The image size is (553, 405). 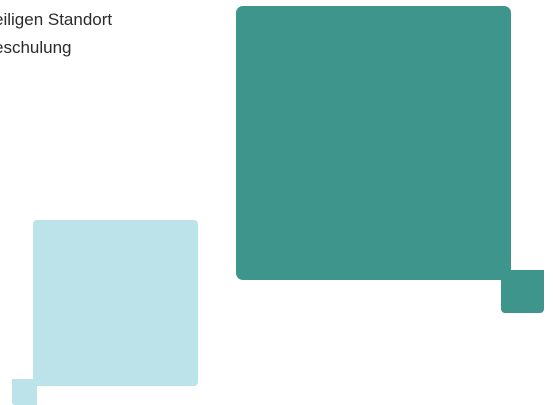 What do you see at coordinates (36, 47) in the screenshot?
I see `text-line-training: eschulung` at bounding box center [36, 47].